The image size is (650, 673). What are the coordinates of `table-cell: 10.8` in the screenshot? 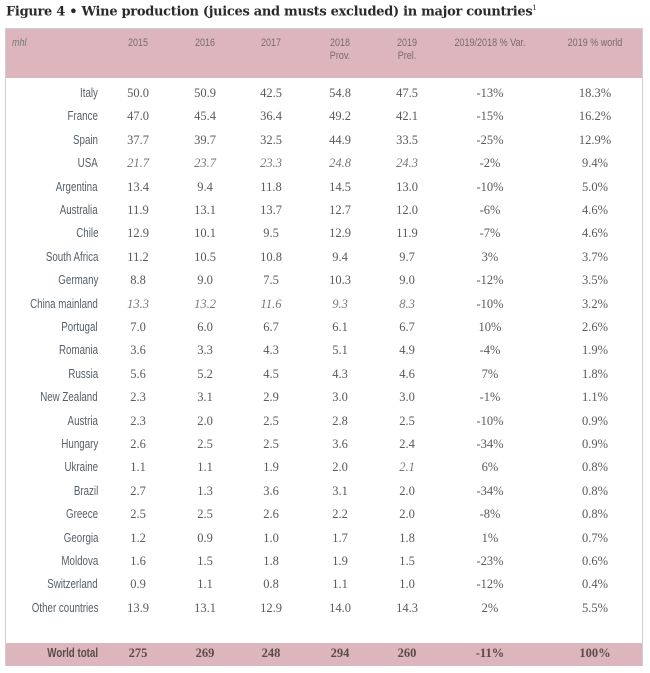 It's located at (271, 256).